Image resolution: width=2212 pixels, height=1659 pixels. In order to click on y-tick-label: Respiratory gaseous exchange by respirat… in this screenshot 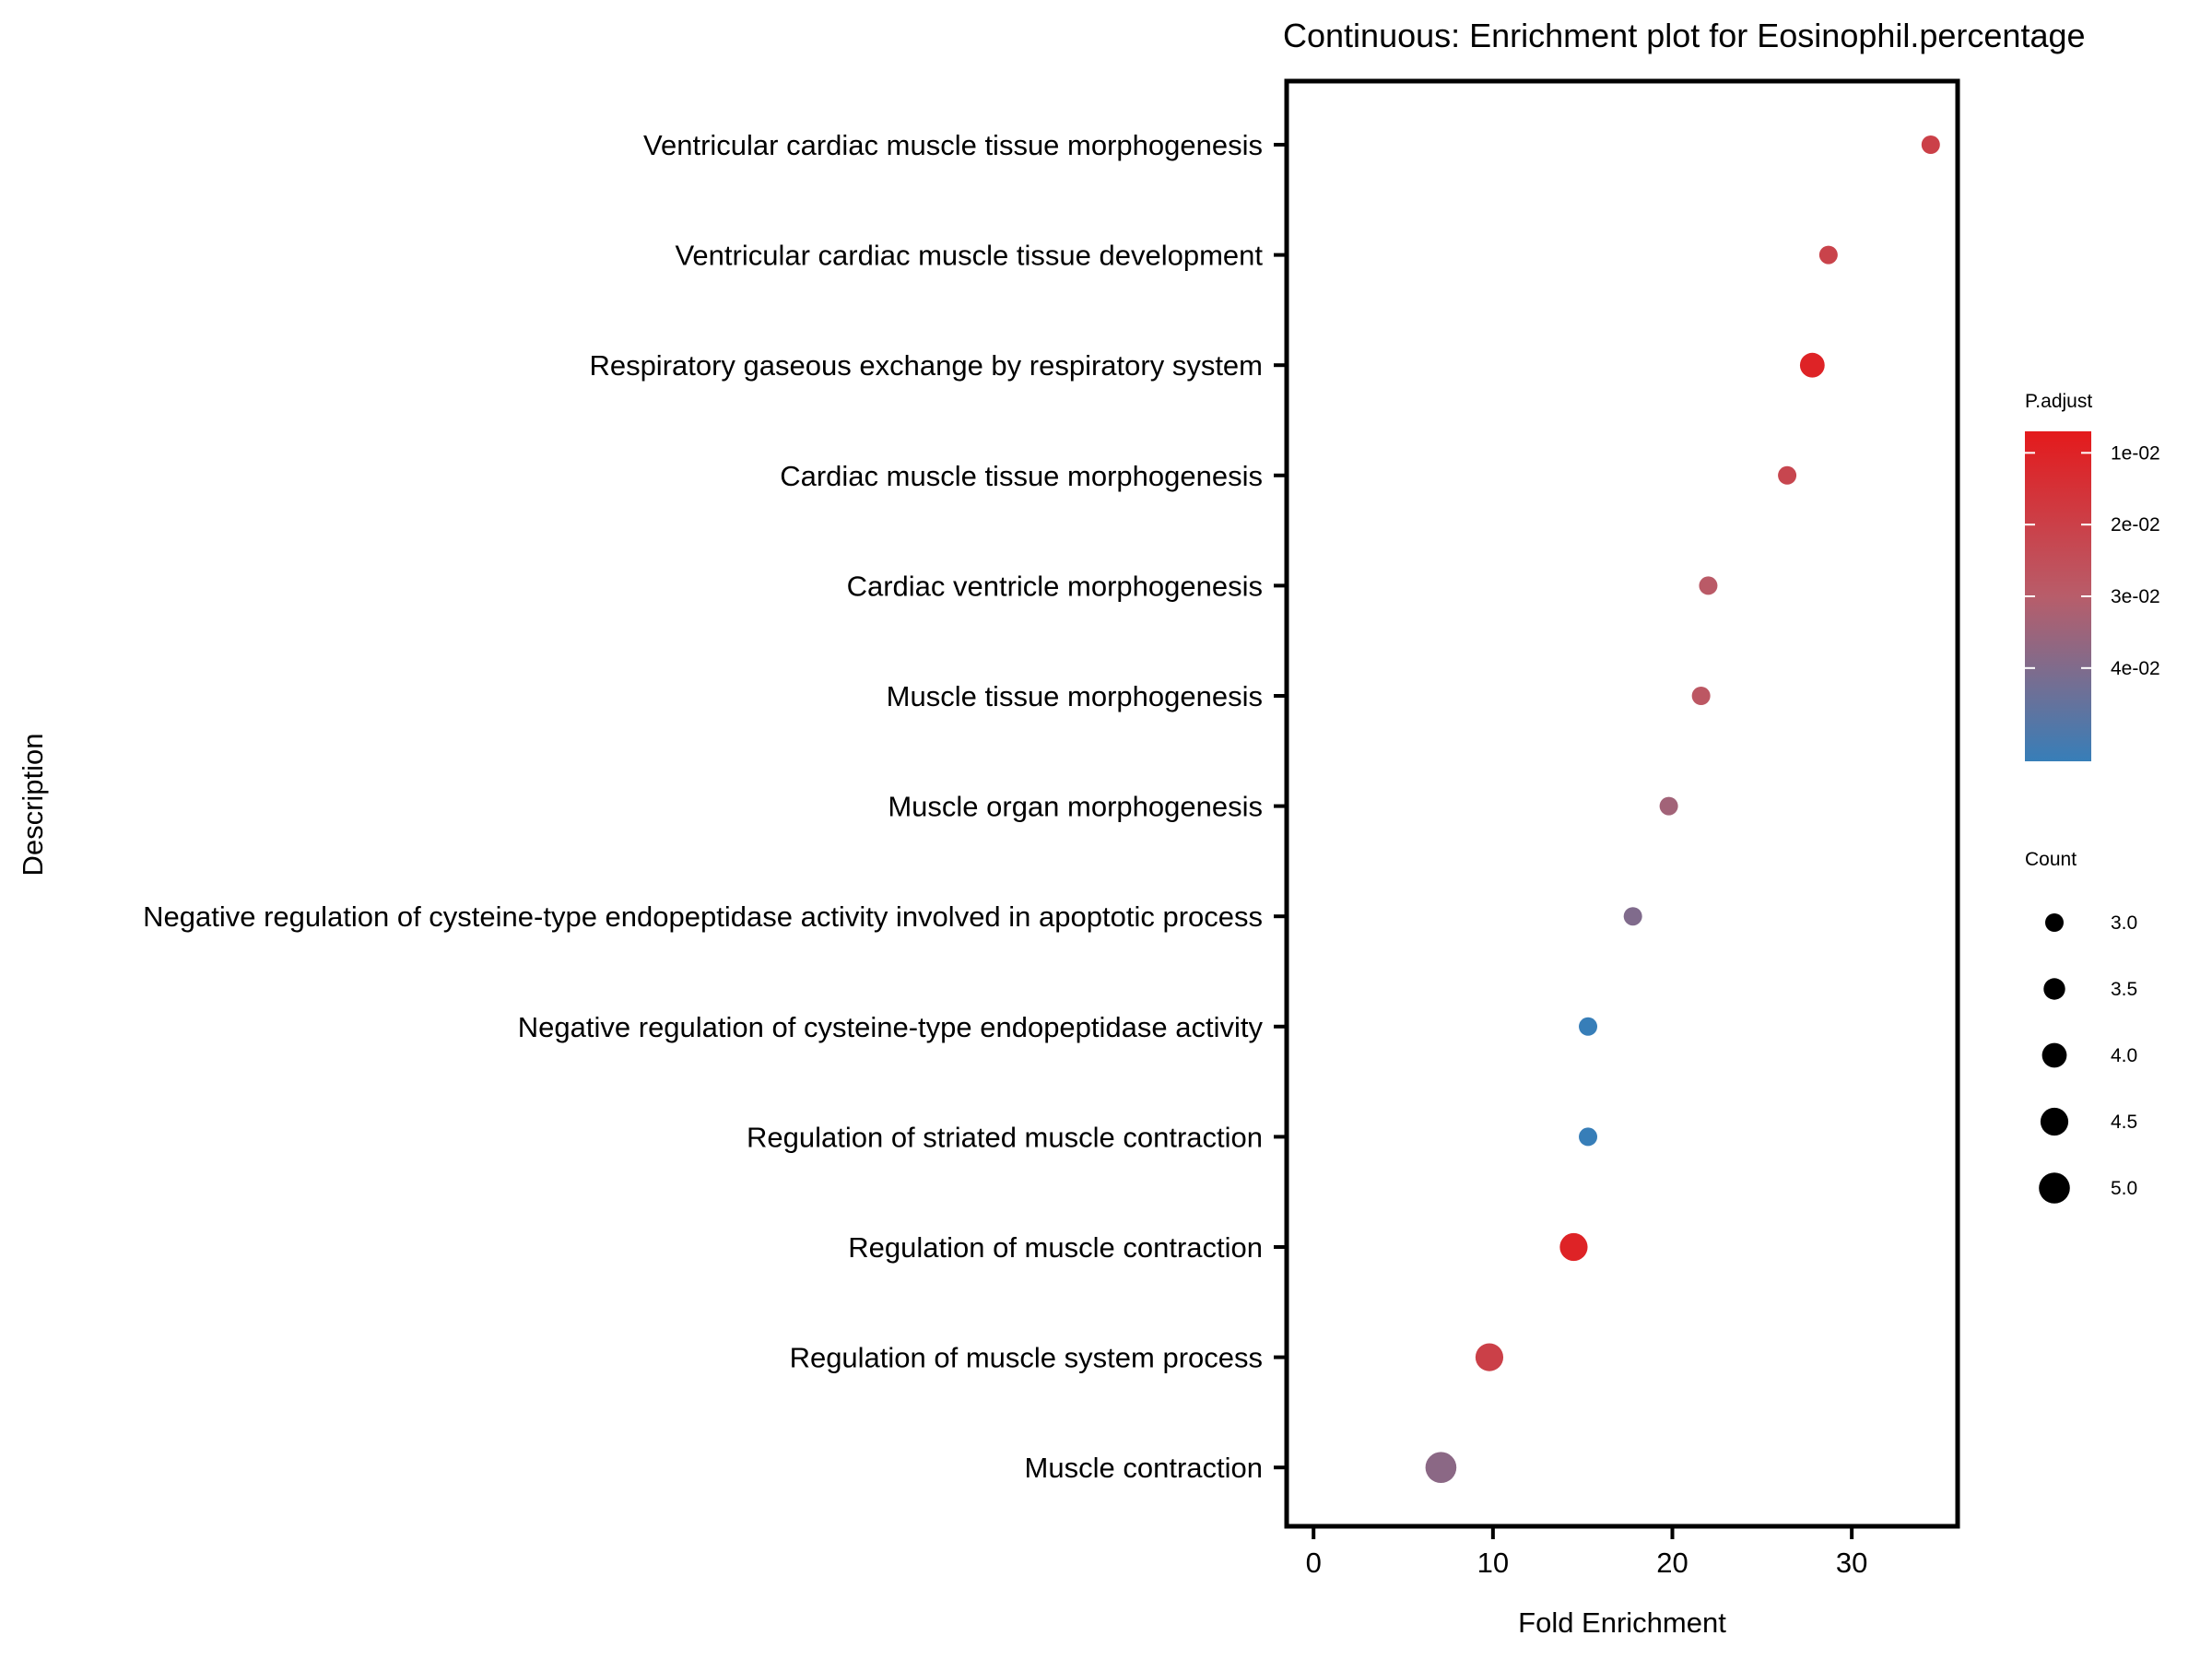, I will do `click(926, 365)`.